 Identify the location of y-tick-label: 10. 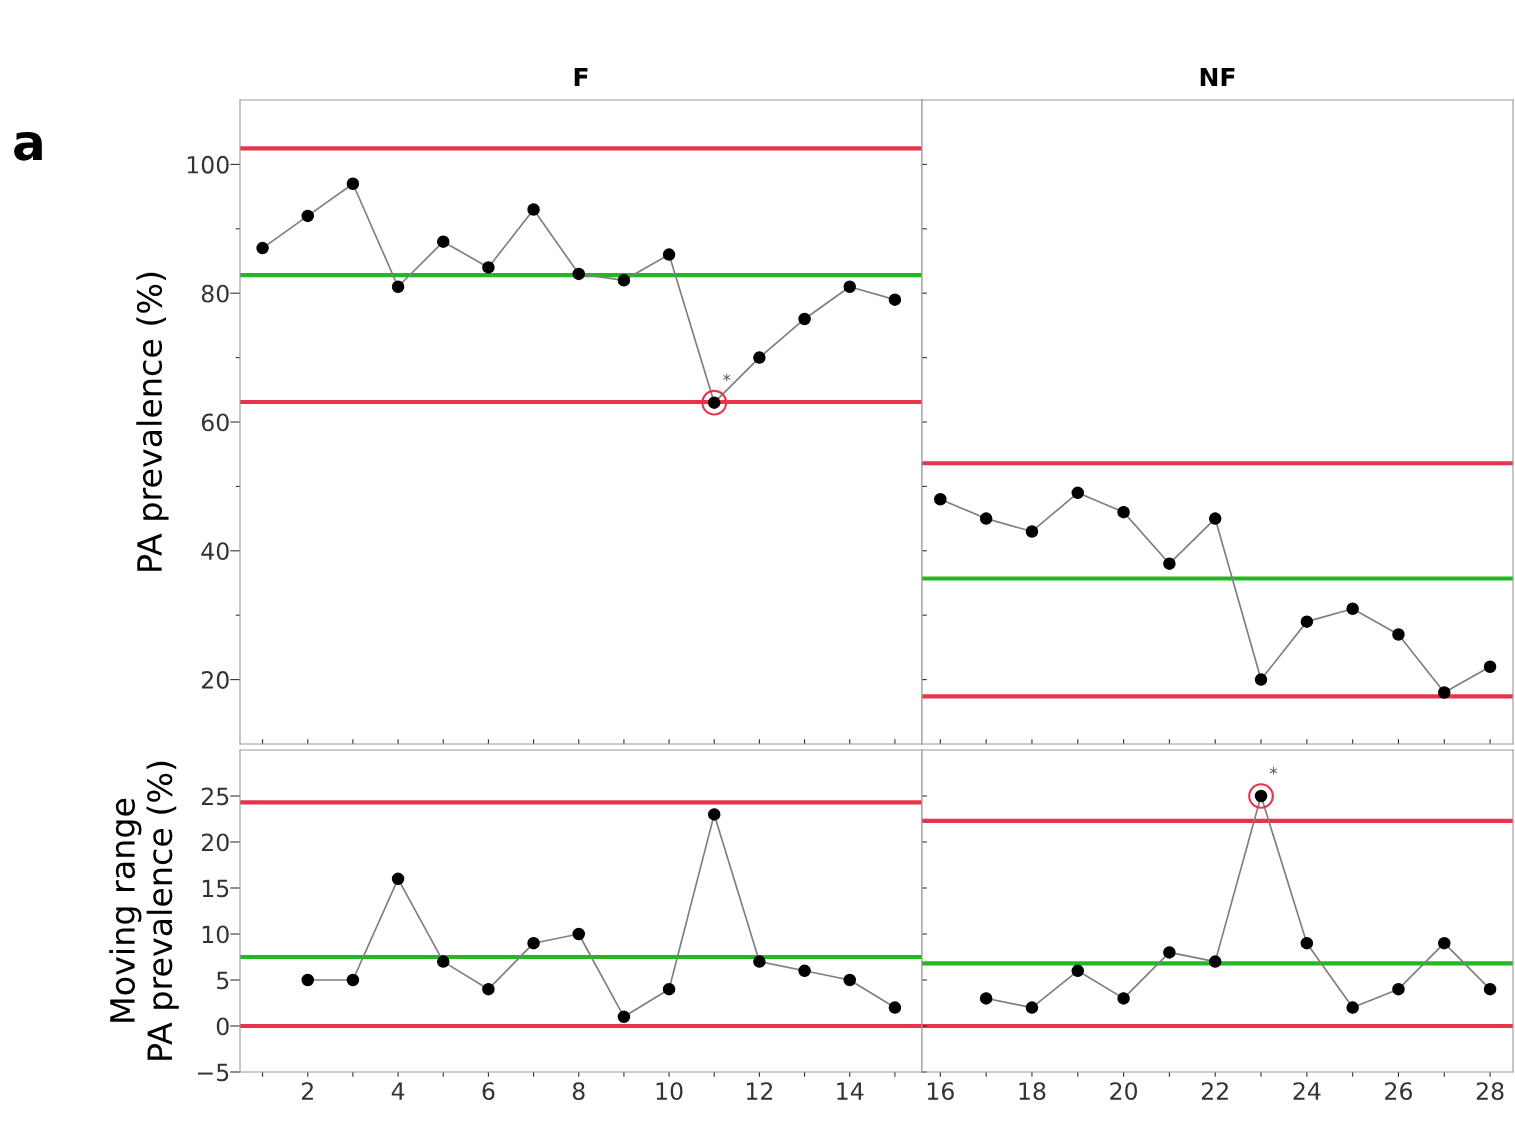
(215, 934).